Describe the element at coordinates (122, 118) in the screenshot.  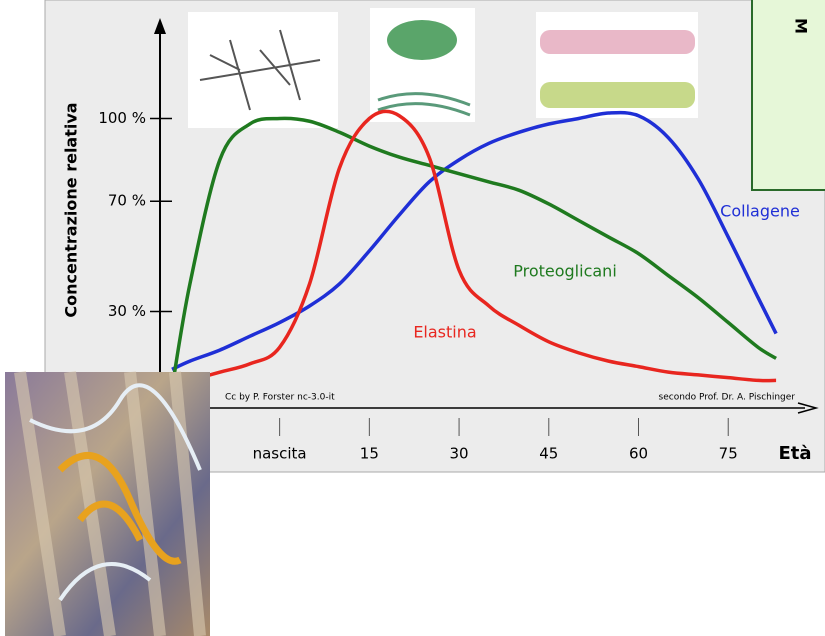
I see `y-tick-label: 100 %` at that location.